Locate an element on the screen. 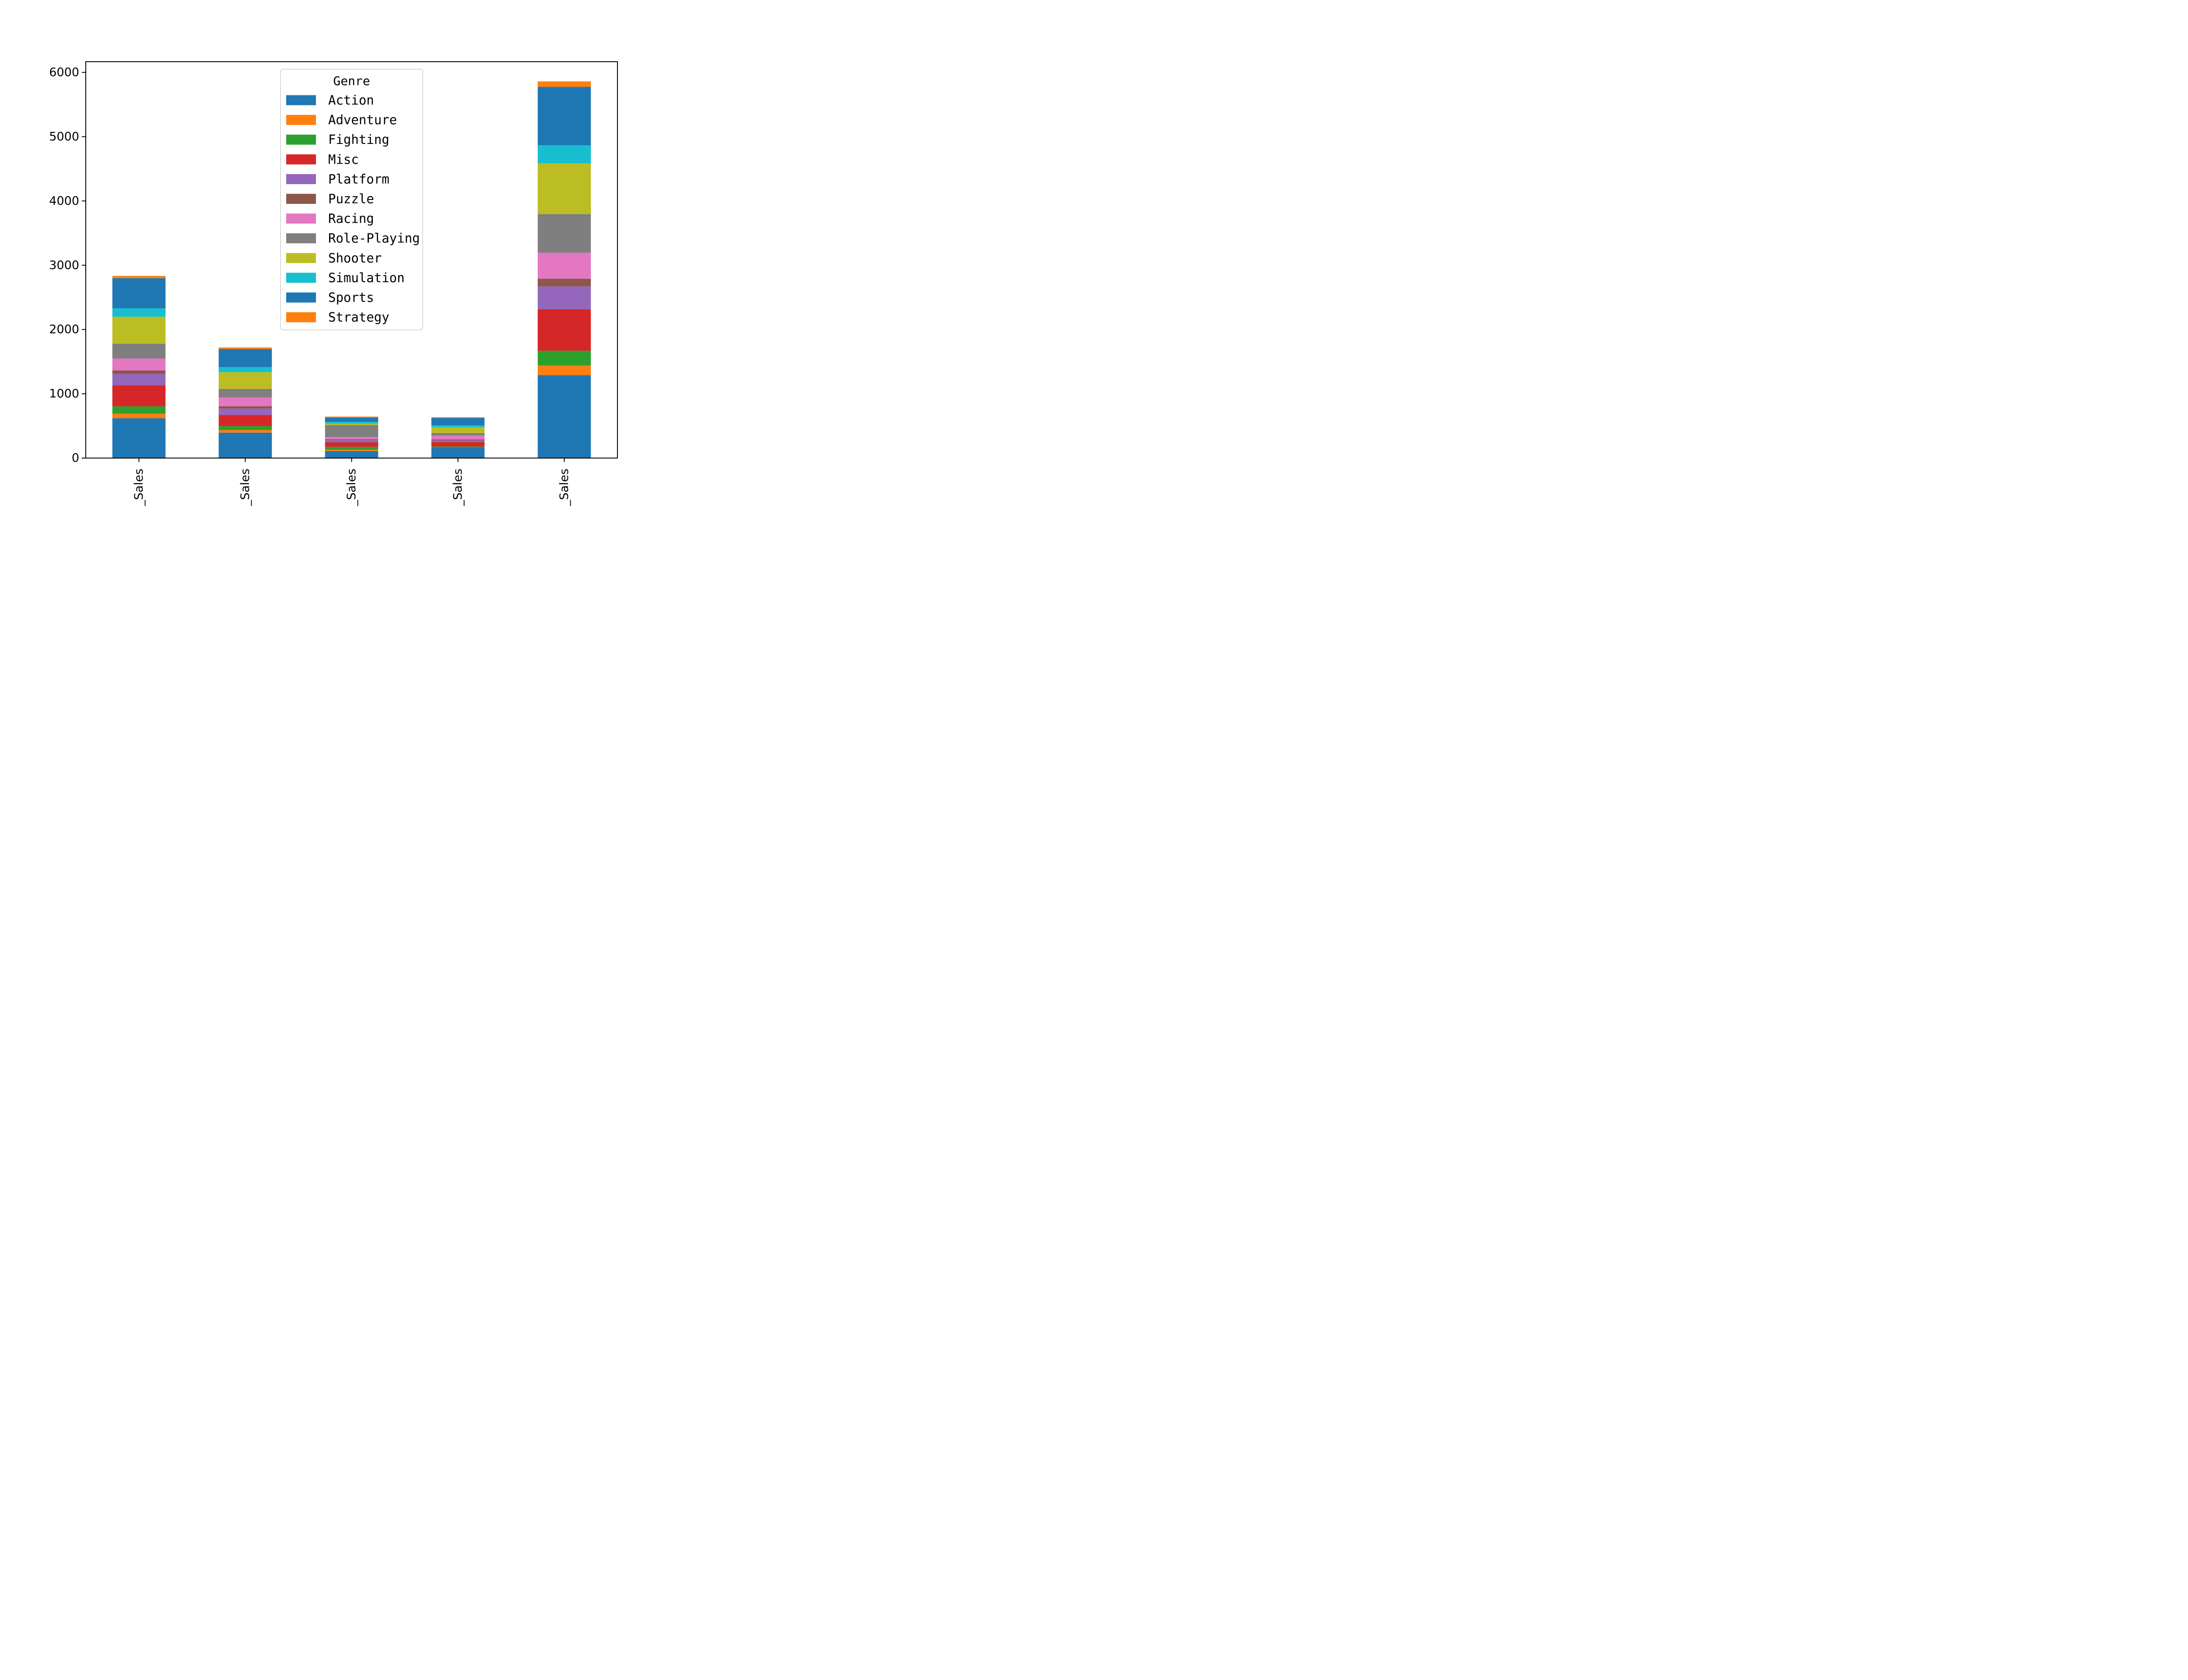  legend-swatch-sports is located at coordinates (301, 297).